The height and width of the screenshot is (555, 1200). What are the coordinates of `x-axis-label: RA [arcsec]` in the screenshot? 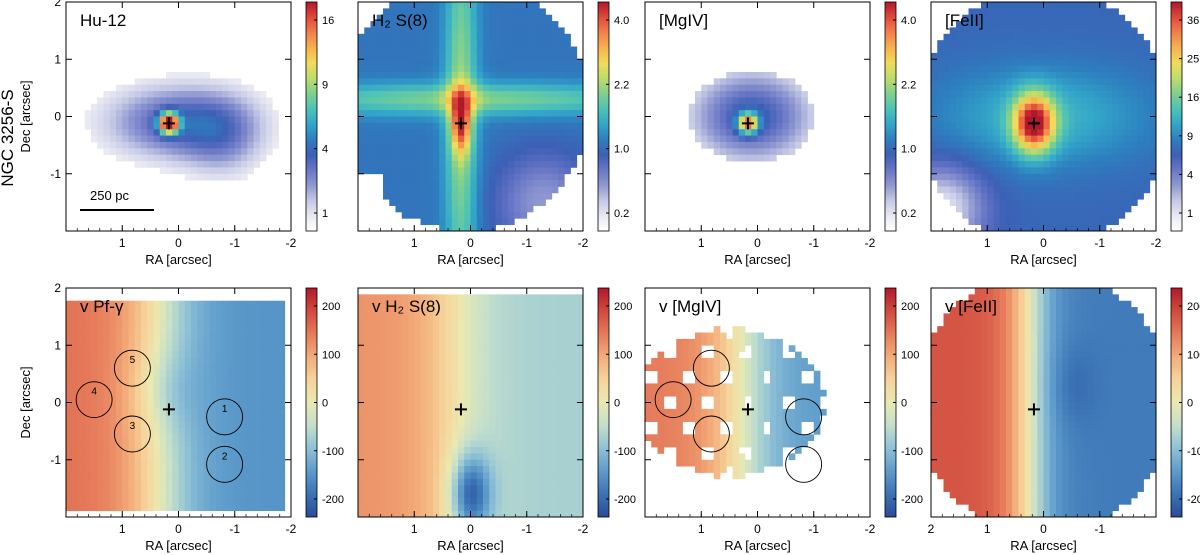 It's located at (178, 545).